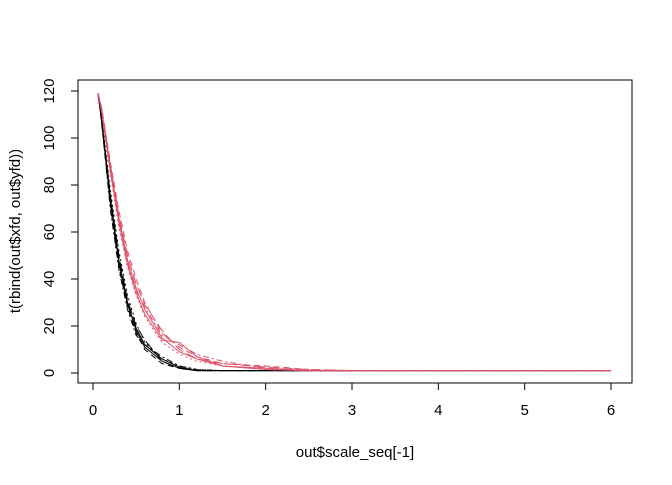  Describe the element at coordinates (352, 410) in the screenshot. I see `x-tick-label: 3` at that location.